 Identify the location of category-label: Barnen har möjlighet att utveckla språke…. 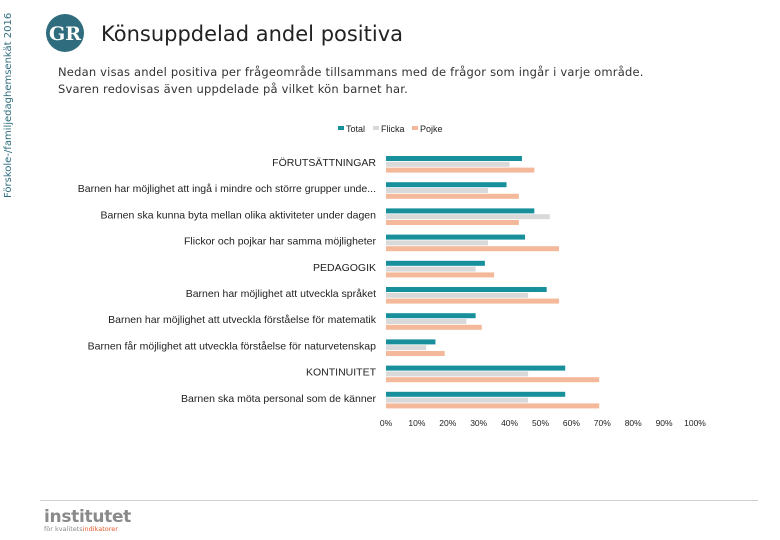
(281, 294).